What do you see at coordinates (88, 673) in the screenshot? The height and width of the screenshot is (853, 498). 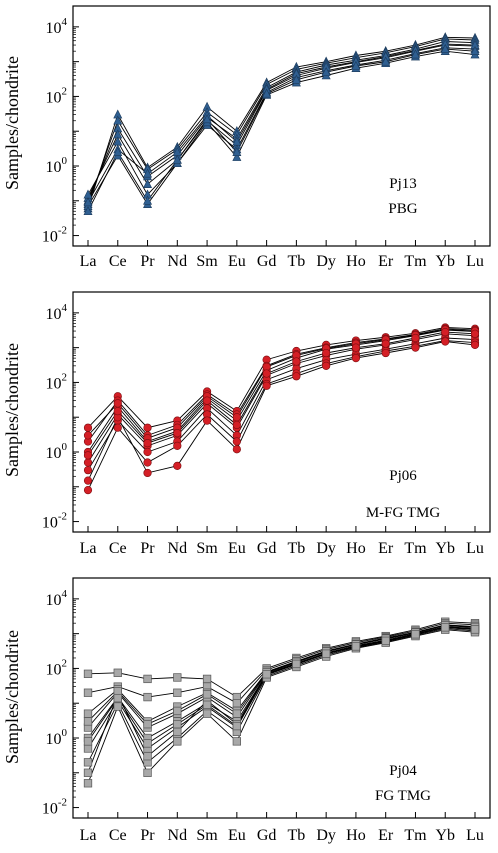 I see `data-point-s1-La` at bounding box center [88, 673].